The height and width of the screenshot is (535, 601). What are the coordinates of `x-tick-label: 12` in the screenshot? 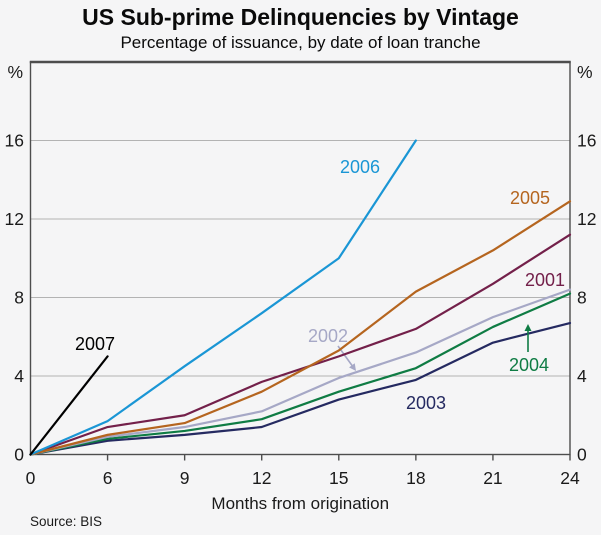 It's located at (261, 478).